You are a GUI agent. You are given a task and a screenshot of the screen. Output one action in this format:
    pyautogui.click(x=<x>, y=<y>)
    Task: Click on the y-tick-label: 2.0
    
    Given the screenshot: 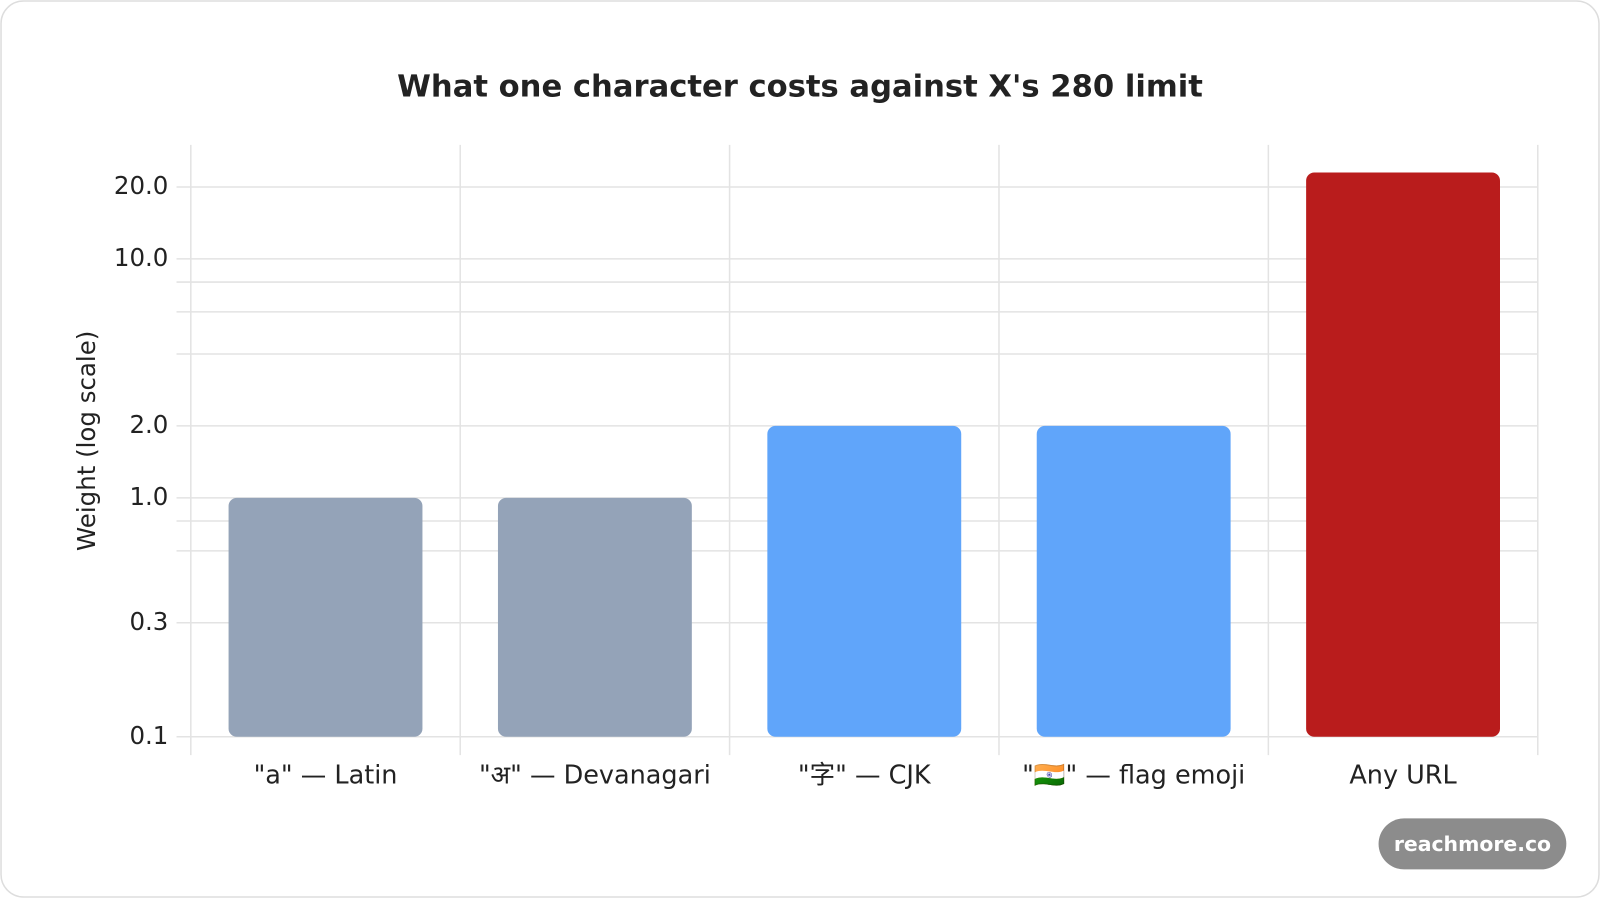 What is the action you would take?
    pyautogui.click(x=148, y=424)
    